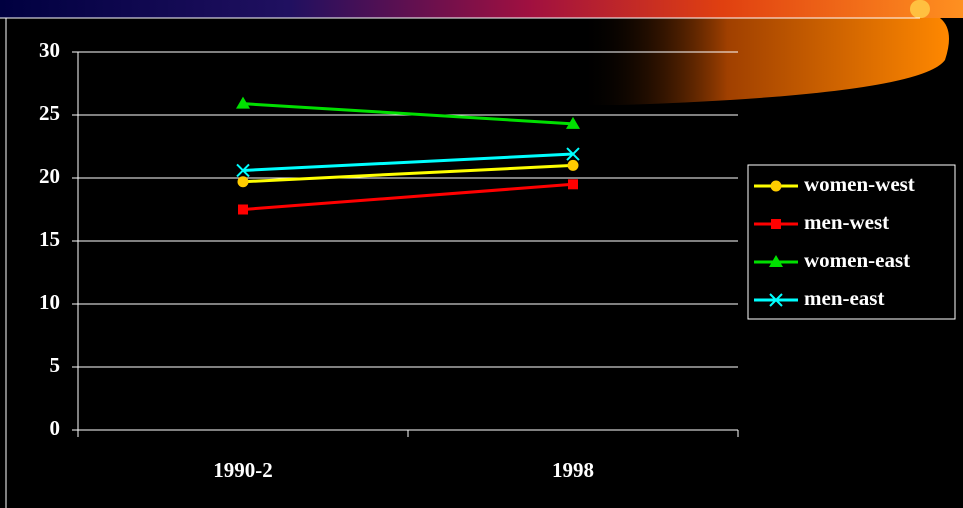 This screenshot has width=963, height=508. Describe the element at coordinates (844, 298) in the screenshot. I see `legend-label: men-east` at that location.